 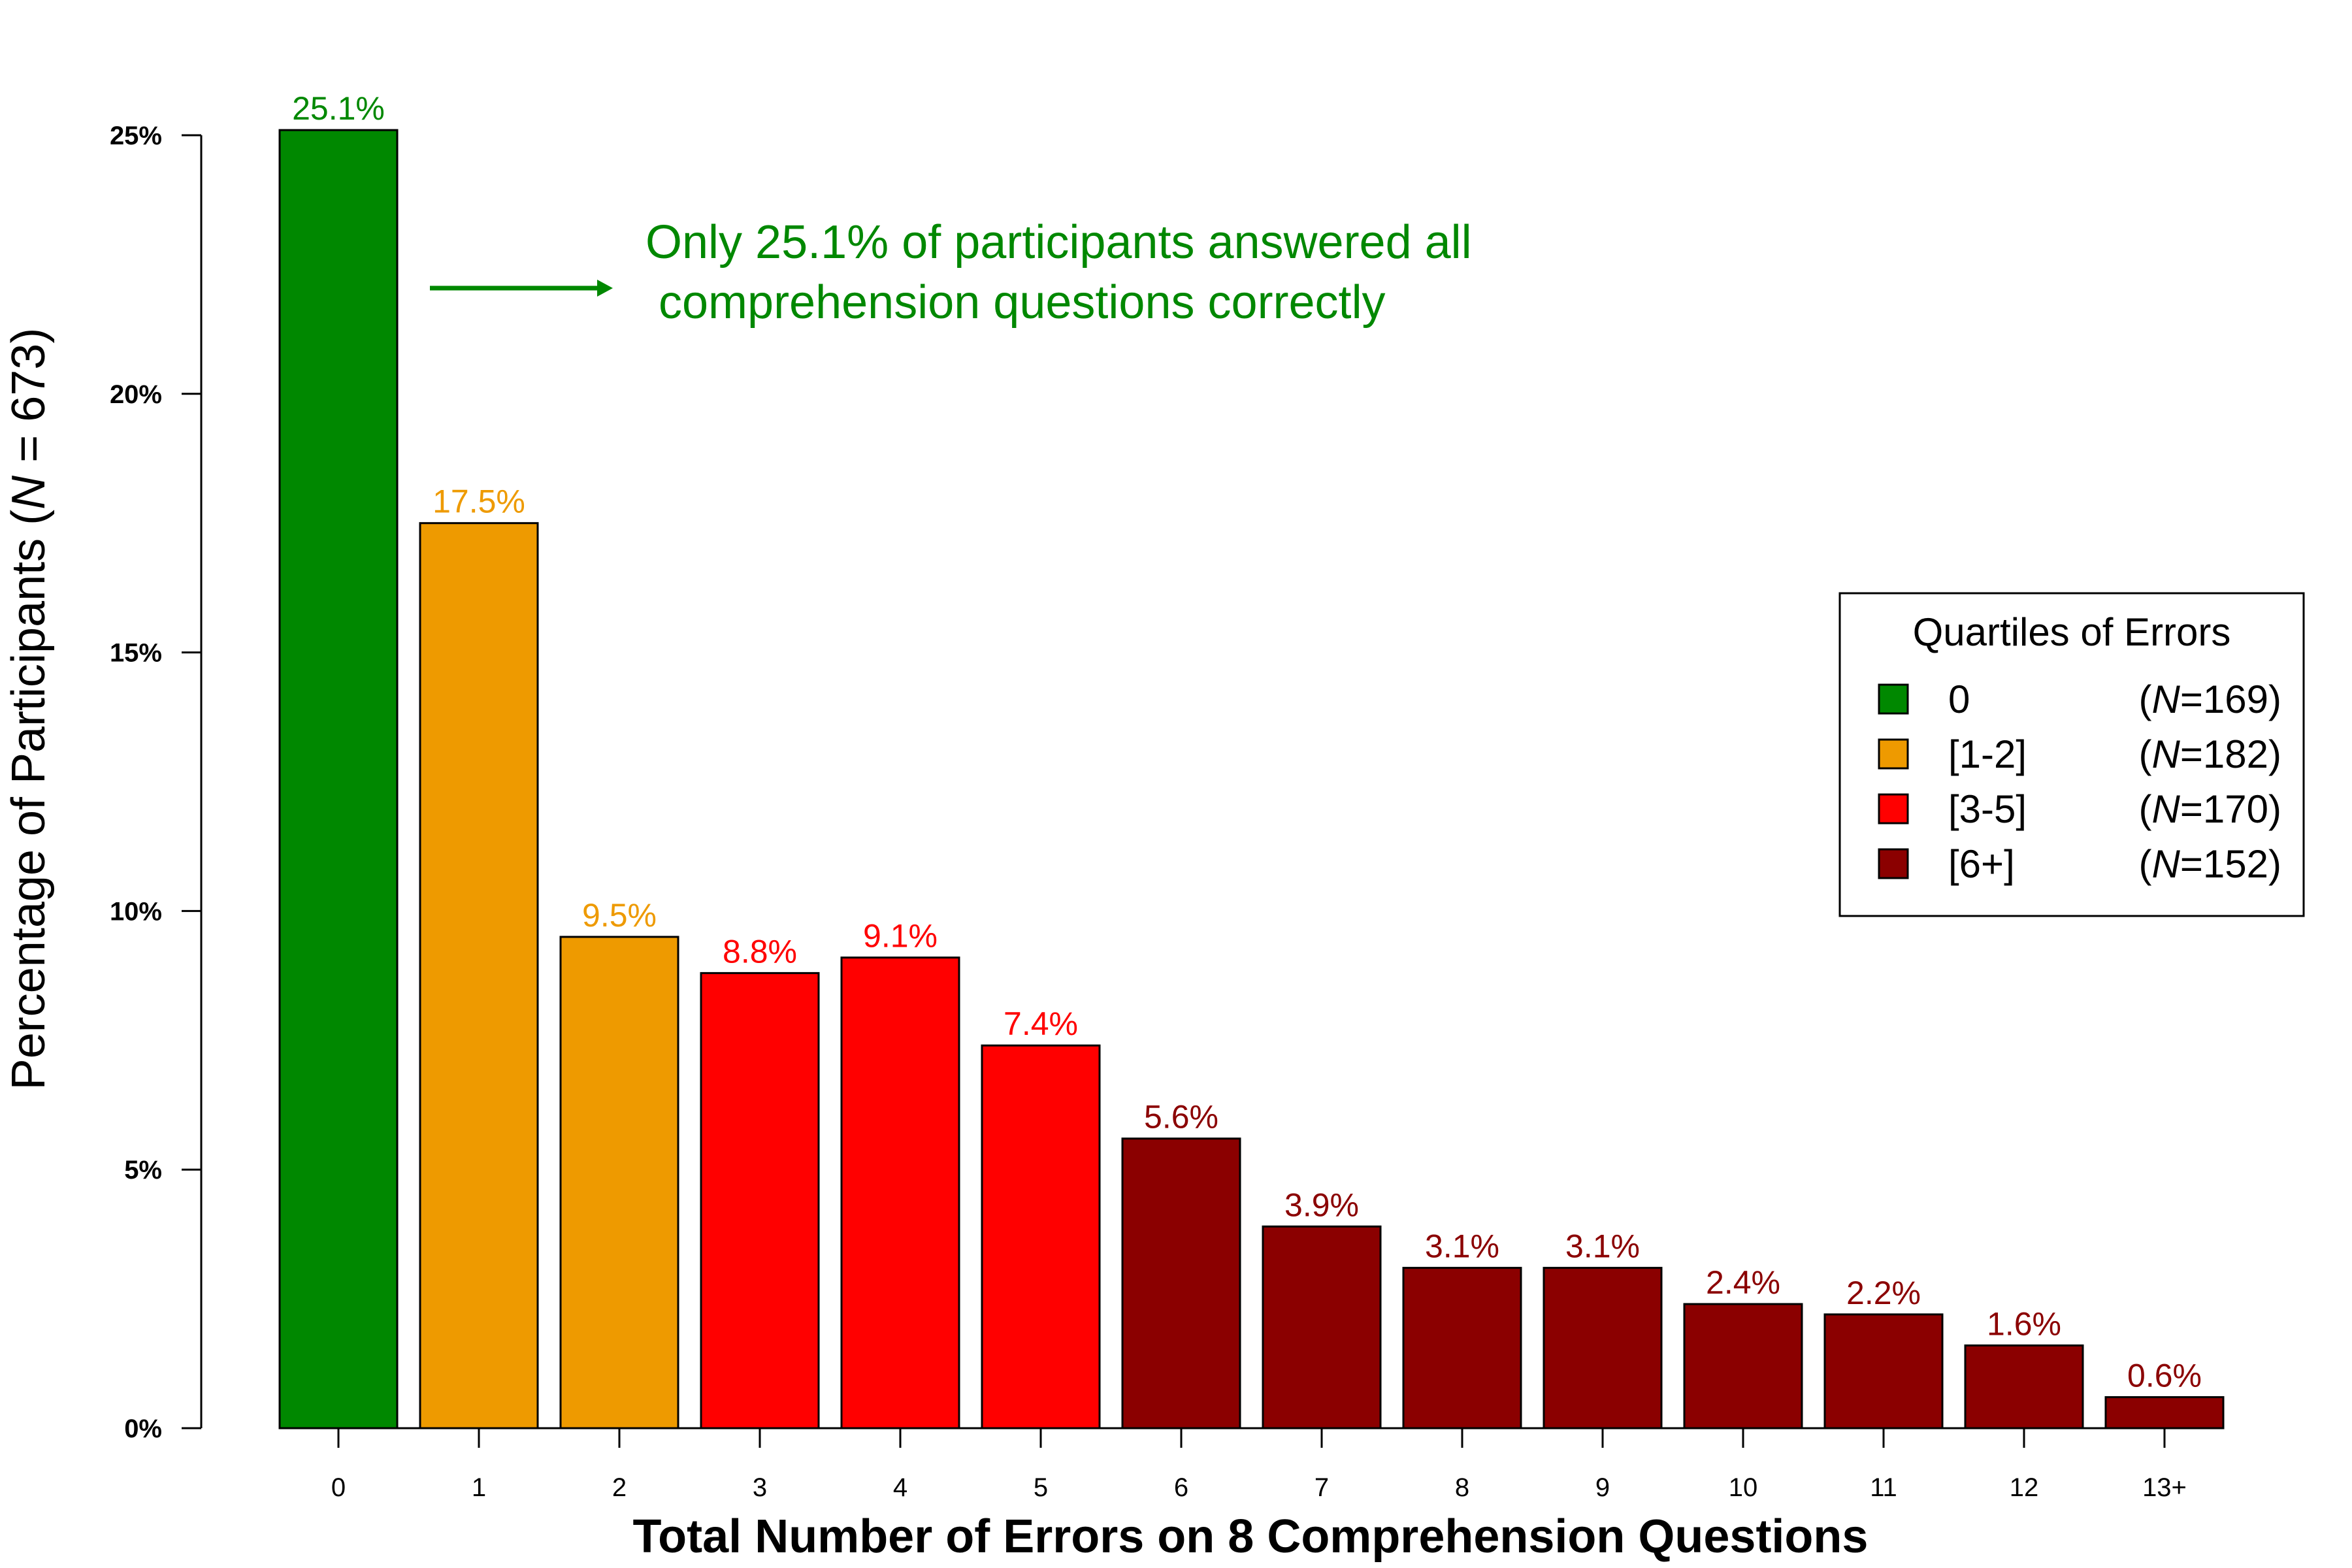 What do you see at coordinates (619, 1487) in the screenshot?
I see `x-tick-label: 2` at bounding box center [619, 1487].